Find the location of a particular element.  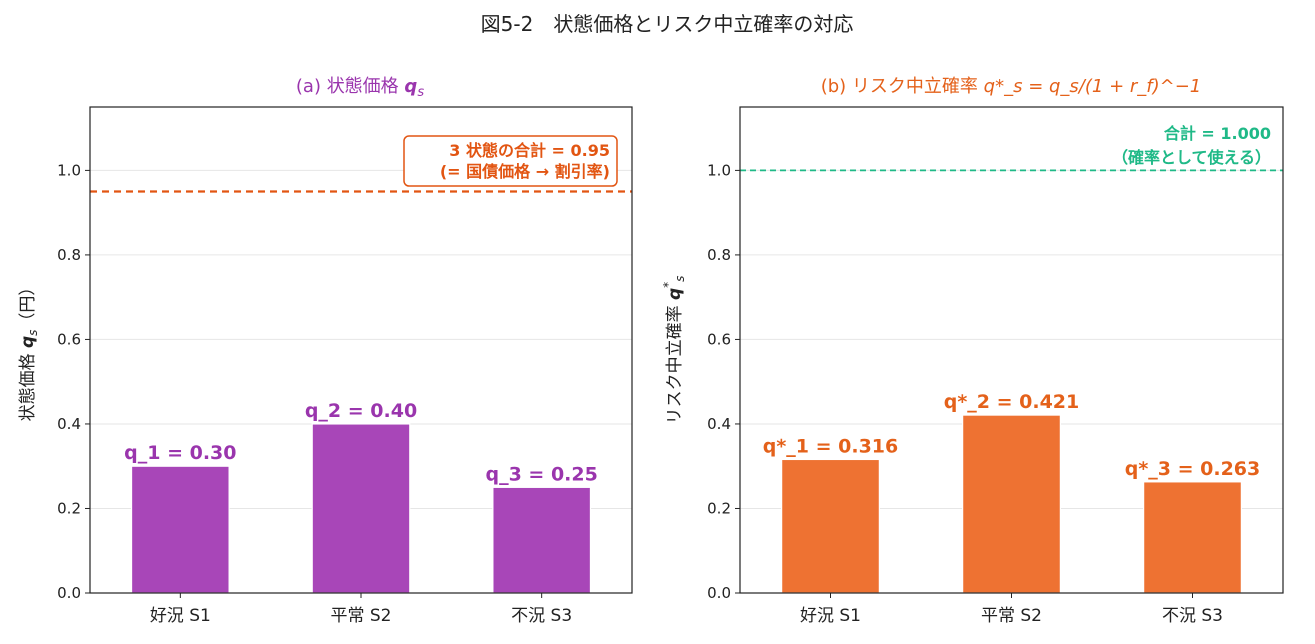

panel-b-ylabel: リスク中立確率 q*s is located at coordinates (674, 350).